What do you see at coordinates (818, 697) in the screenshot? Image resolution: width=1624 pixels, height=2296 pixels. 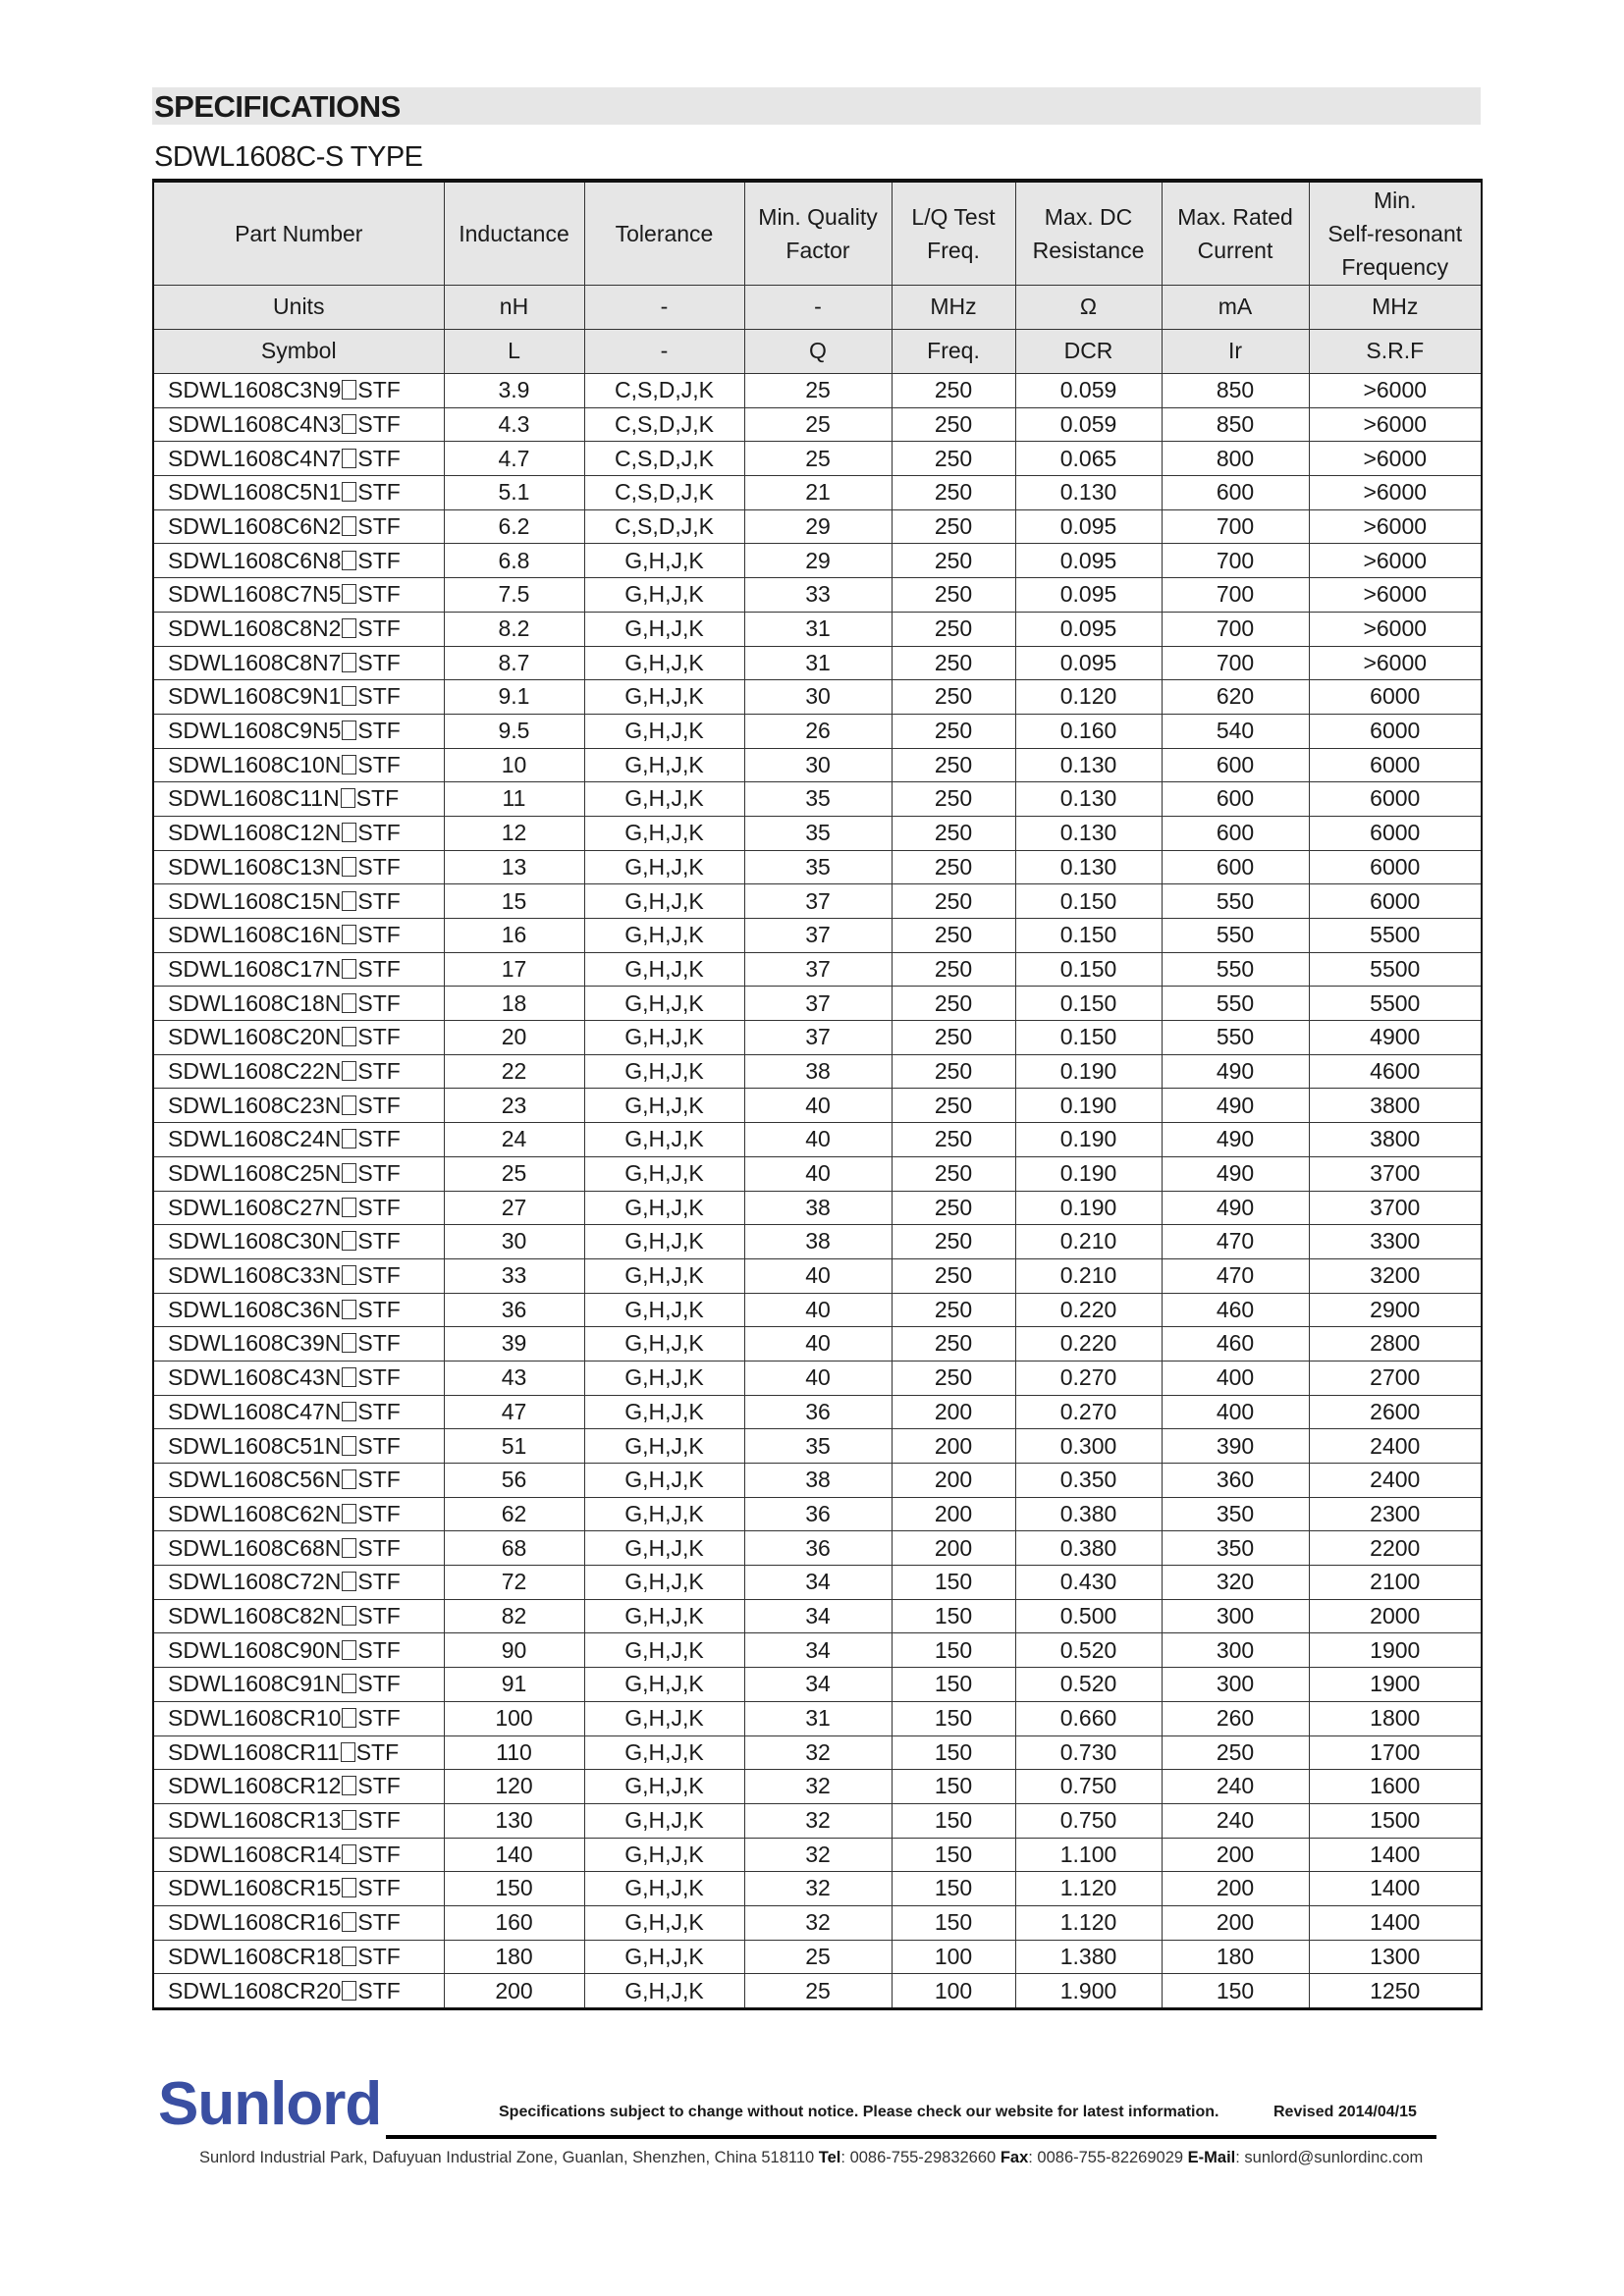 I see `q-factor-cell: 30` at bounding box center [818, 697].